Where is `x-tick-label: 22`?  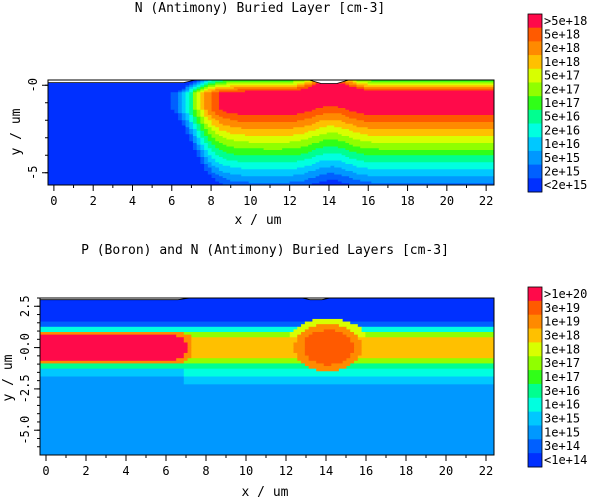 x-tick-label: 22 is located at coordinates (486, 201).